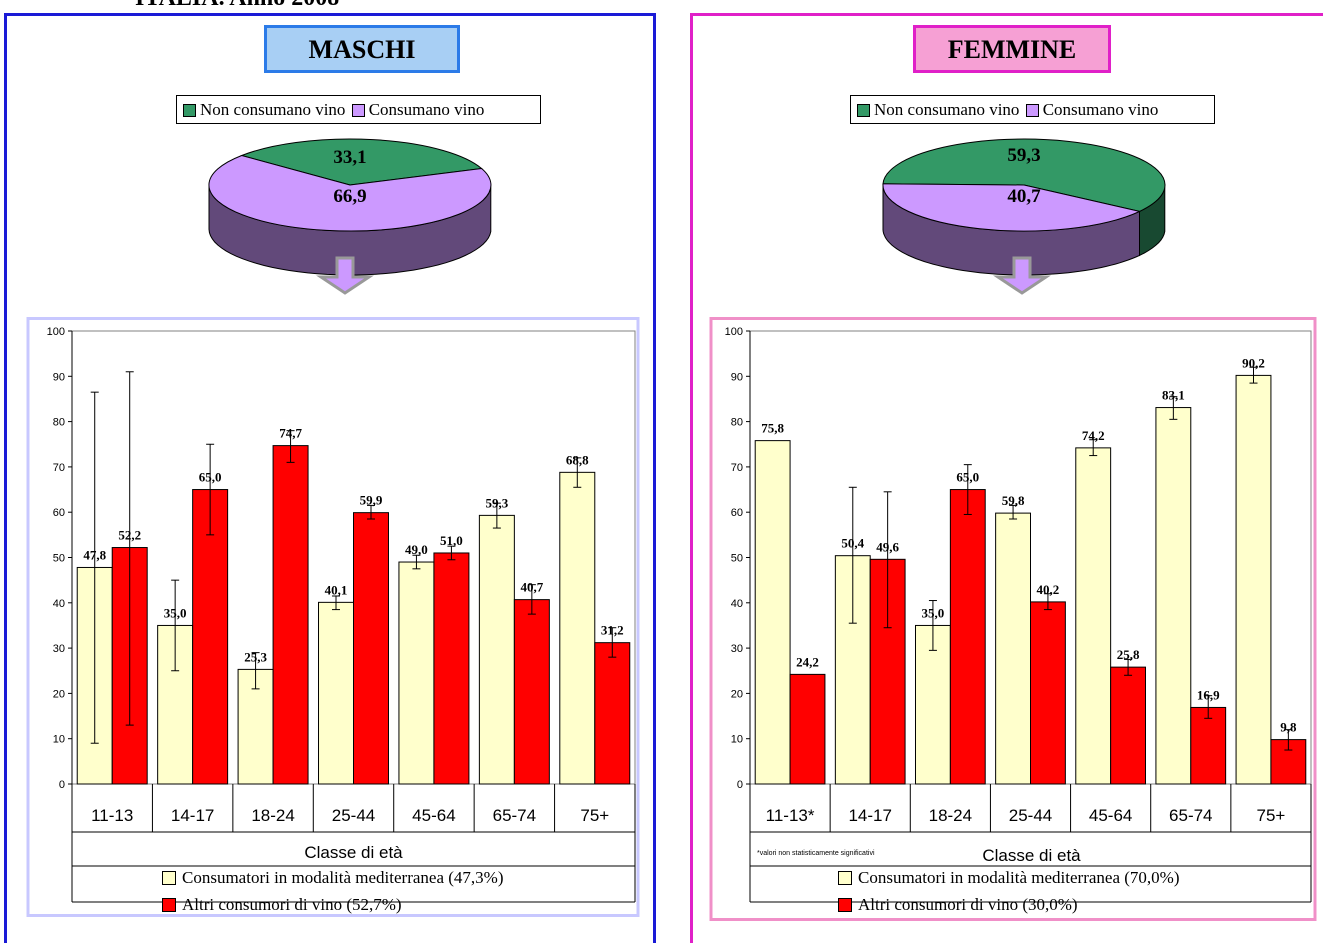 The height and width of the screenshot is (943, 1323). What do you see at coordinates (790, 815) in the screenshot?
I see `females-category-label: 11-13*` at bounding box center [790, 815].